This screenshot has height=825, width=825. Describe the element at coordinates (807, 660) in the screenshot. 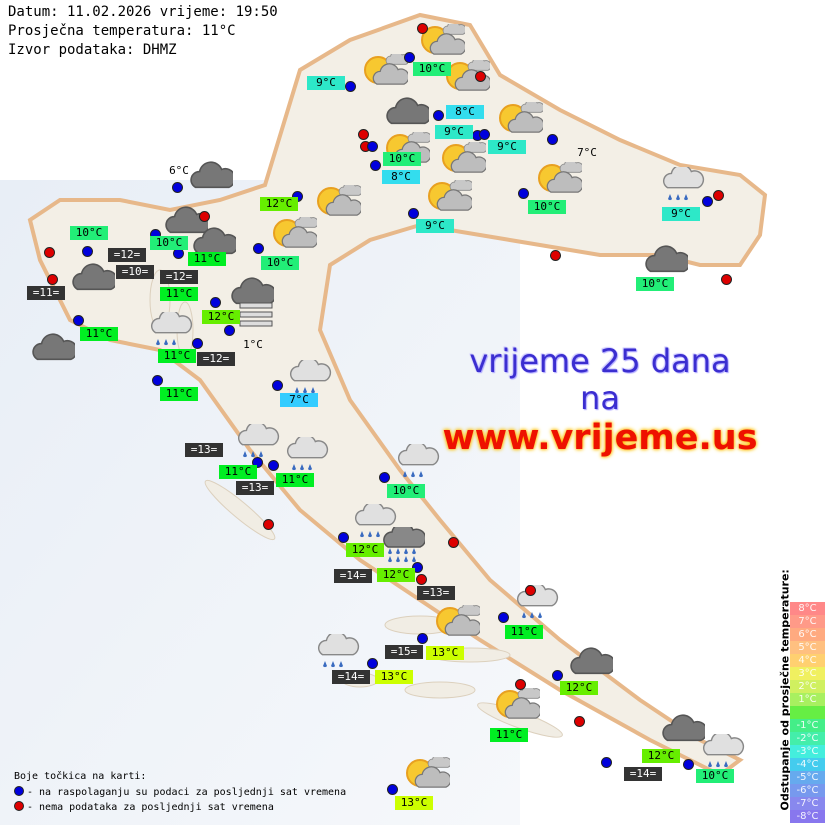

I see `scale-step: 4°C` at that location.